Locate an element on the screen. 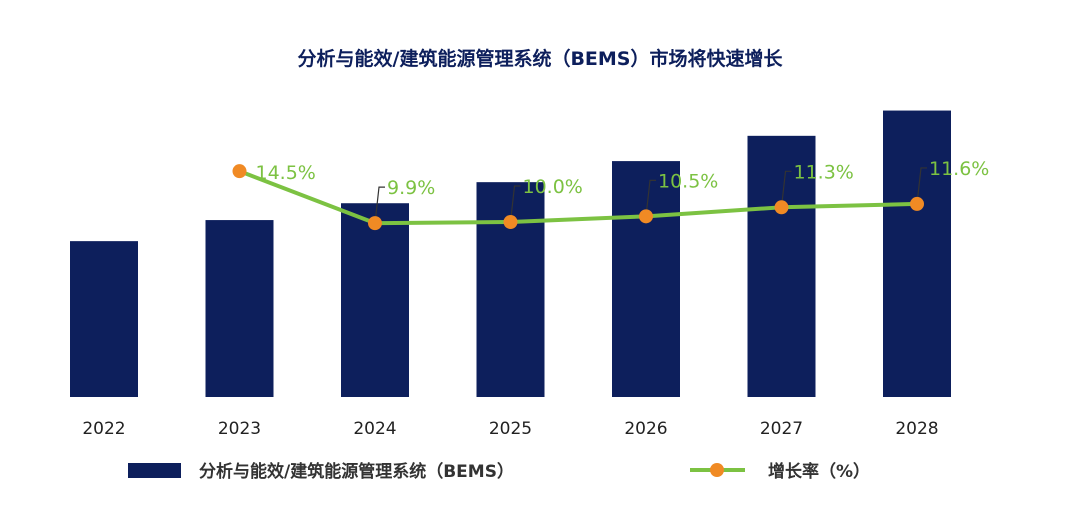 This screenshot has height=512, width=1080. chart-title: 分析与能效/建筑能源管理系统（BEMS）市场将快速增长 is located at coordinates (541, 58).